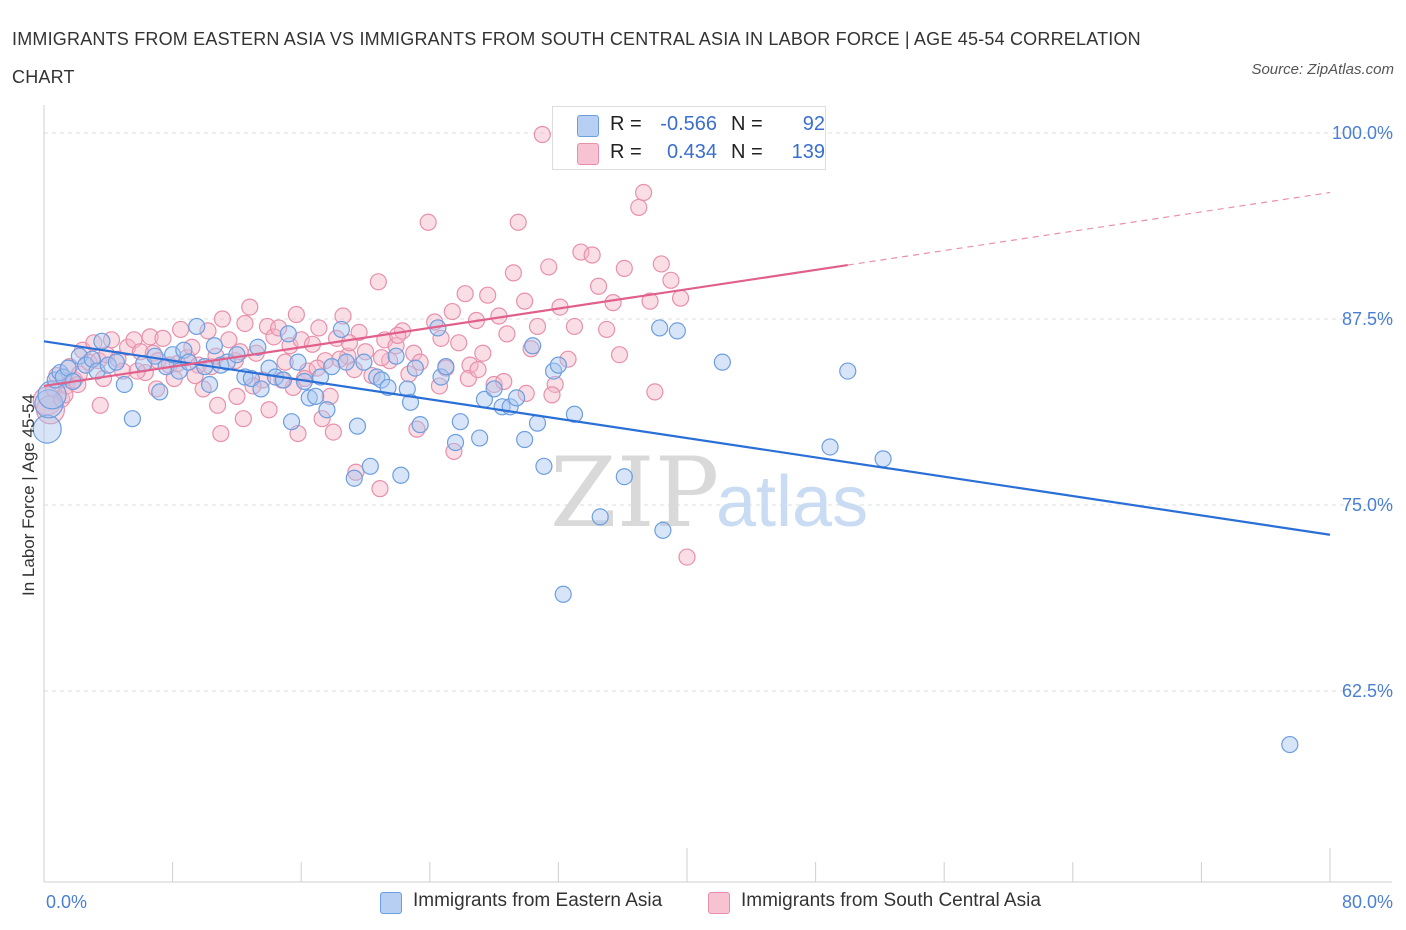 Image resolution: width=1406 pixels, height=930 pixels. Describe the element at coordinates (891, 900) in the screenshot. I see `series-legend-label: Immigrants from South Central Asia` at that location.